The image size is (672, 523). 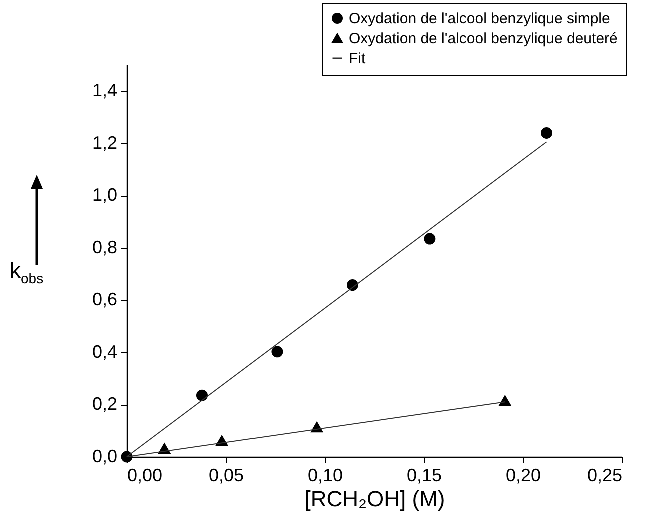 I want to click on y-axis-title: k$_{obs}$, so click(x=27, y=272).